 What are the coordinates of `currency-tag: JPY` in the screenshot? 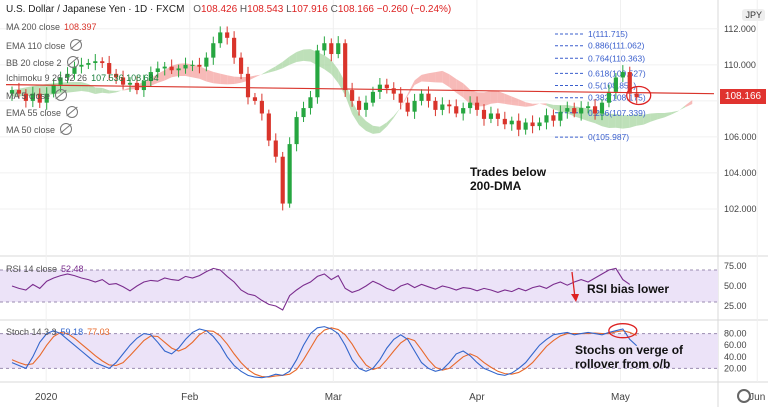 It's located at (753, 15).